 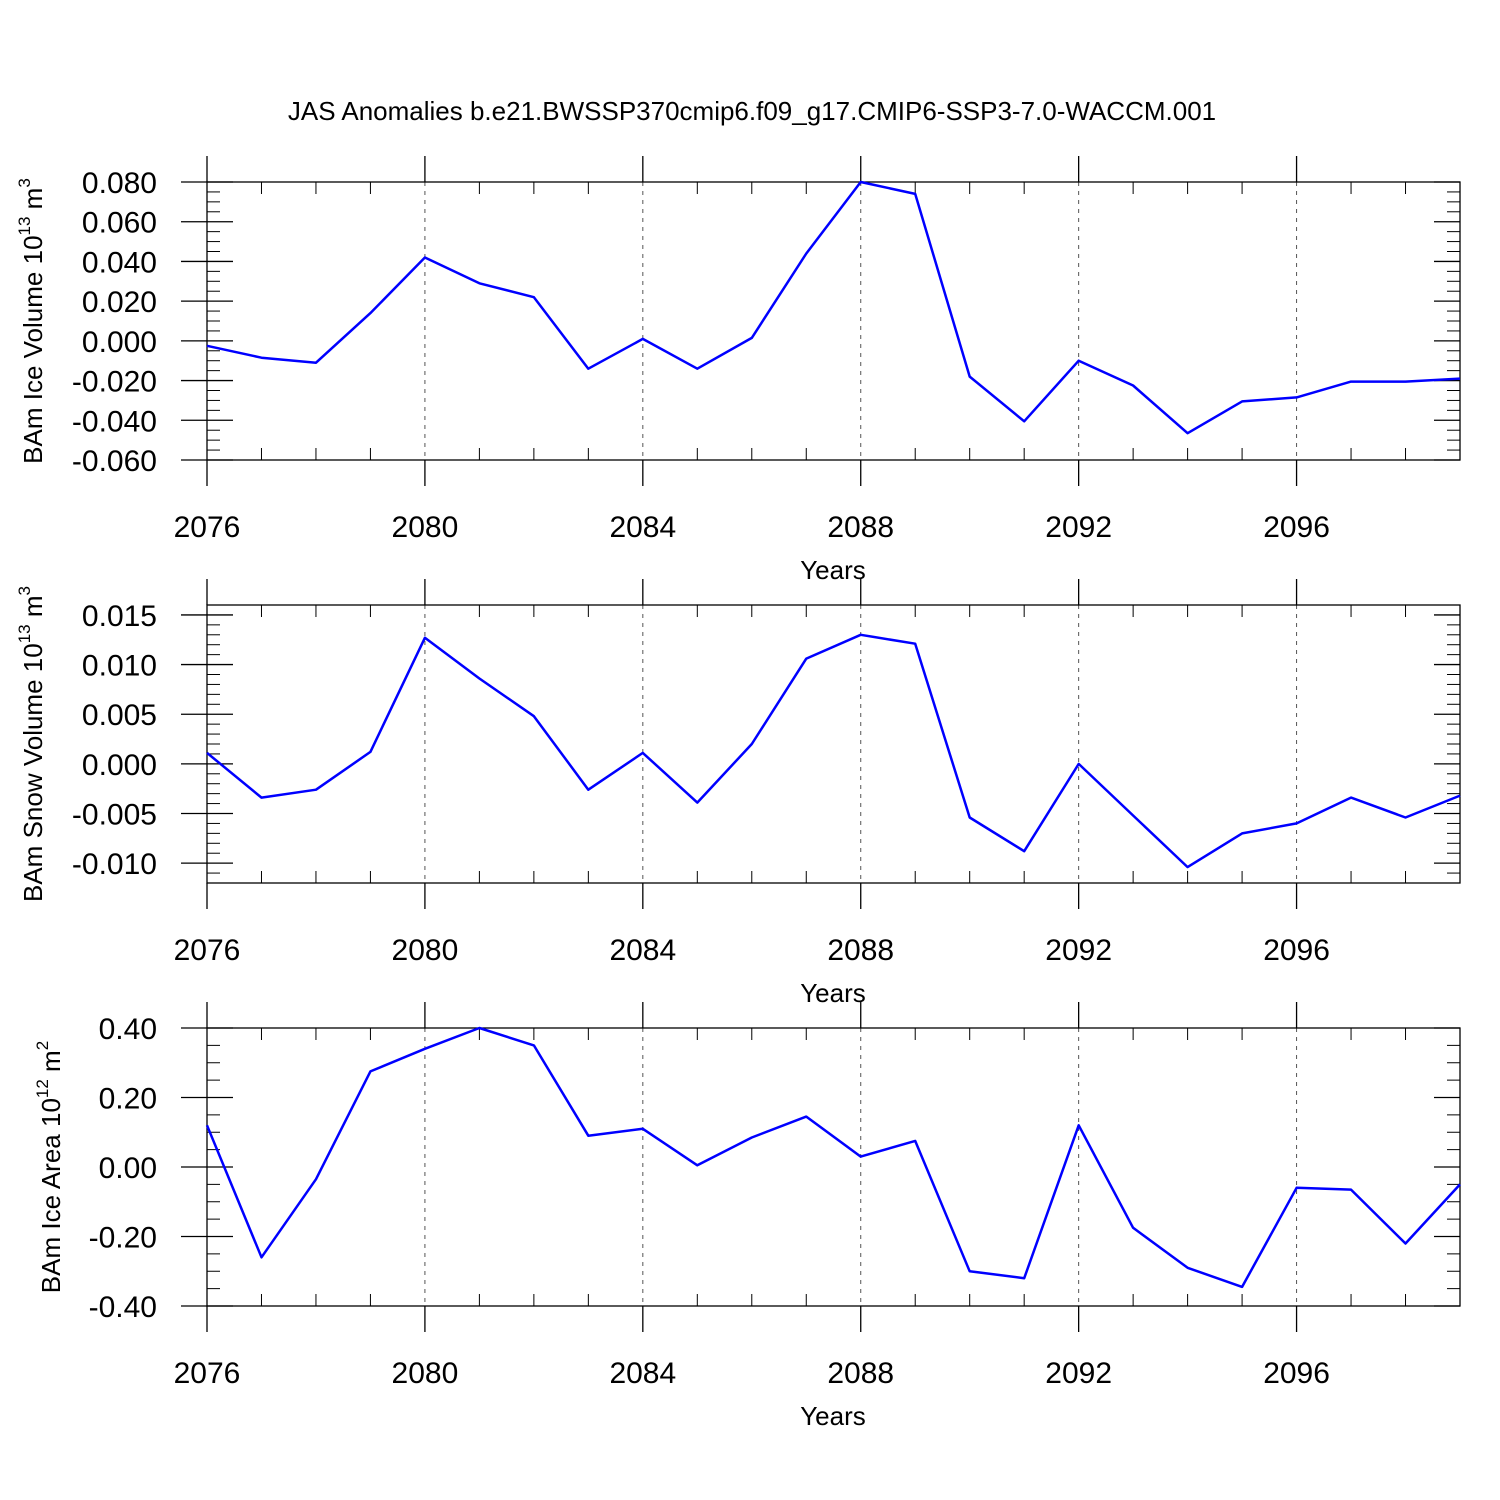 What do you see at coordinates (119, 183) in the screenshot?
I see `y-tick-label: 0.080` at bounding box center [119, 183].